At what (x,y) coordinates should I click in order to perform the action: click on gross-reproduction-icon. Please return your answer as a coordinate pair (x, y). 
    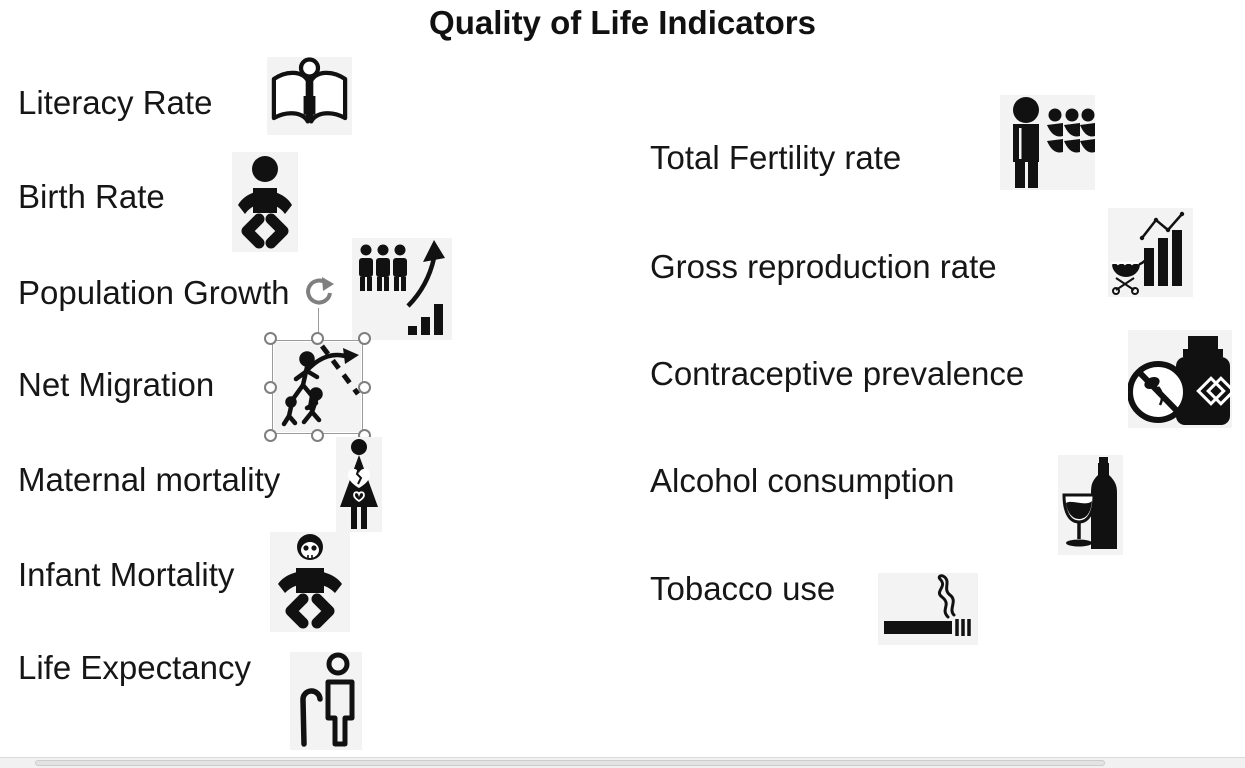
    Looking at the image, I should click on (1150, 252).